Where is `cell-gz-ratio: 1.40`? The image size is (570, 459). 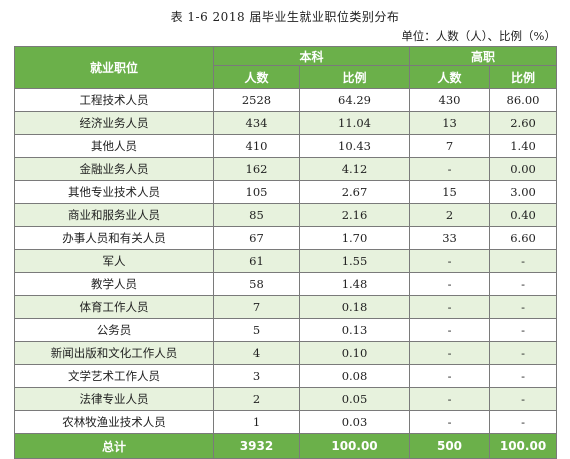 cell-gz-ratio: 1.40 is located at coordinates (523, 146).